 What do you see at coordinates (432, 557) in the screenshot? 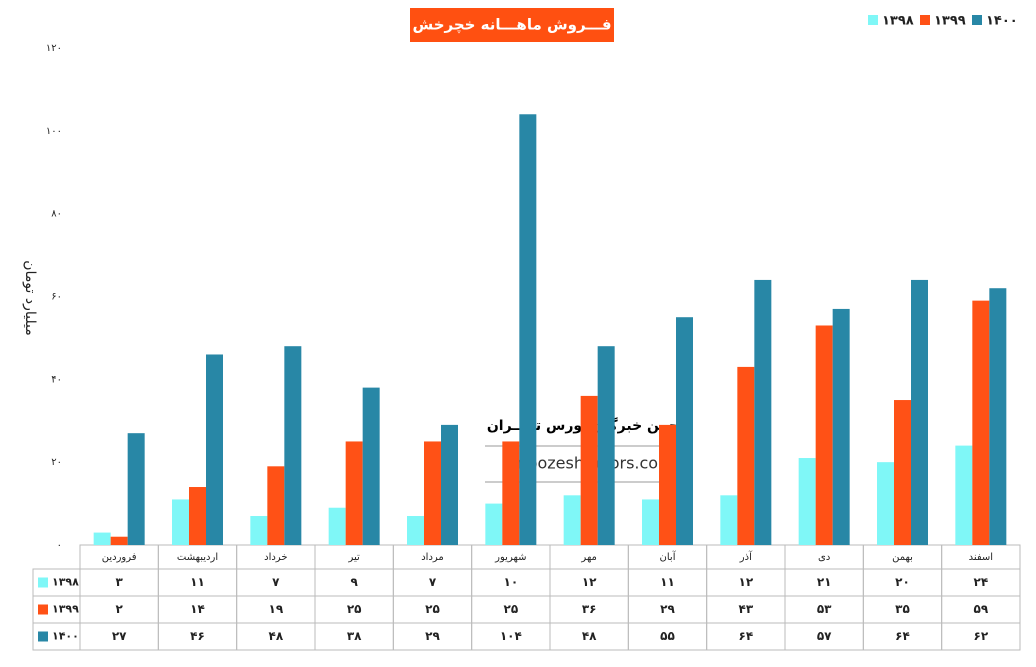
I see `x-tick-label: مرداد` at bounding box center [432, 557].